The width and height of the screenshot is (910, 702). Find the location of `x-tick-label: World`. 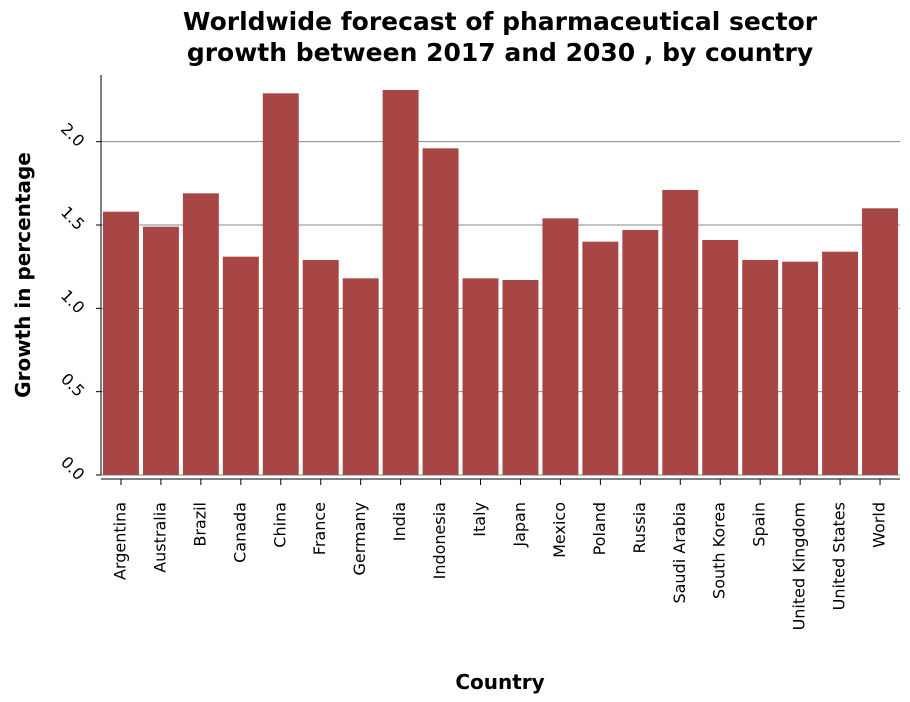

x-tick-label: World is located at coordinates (879, 525).